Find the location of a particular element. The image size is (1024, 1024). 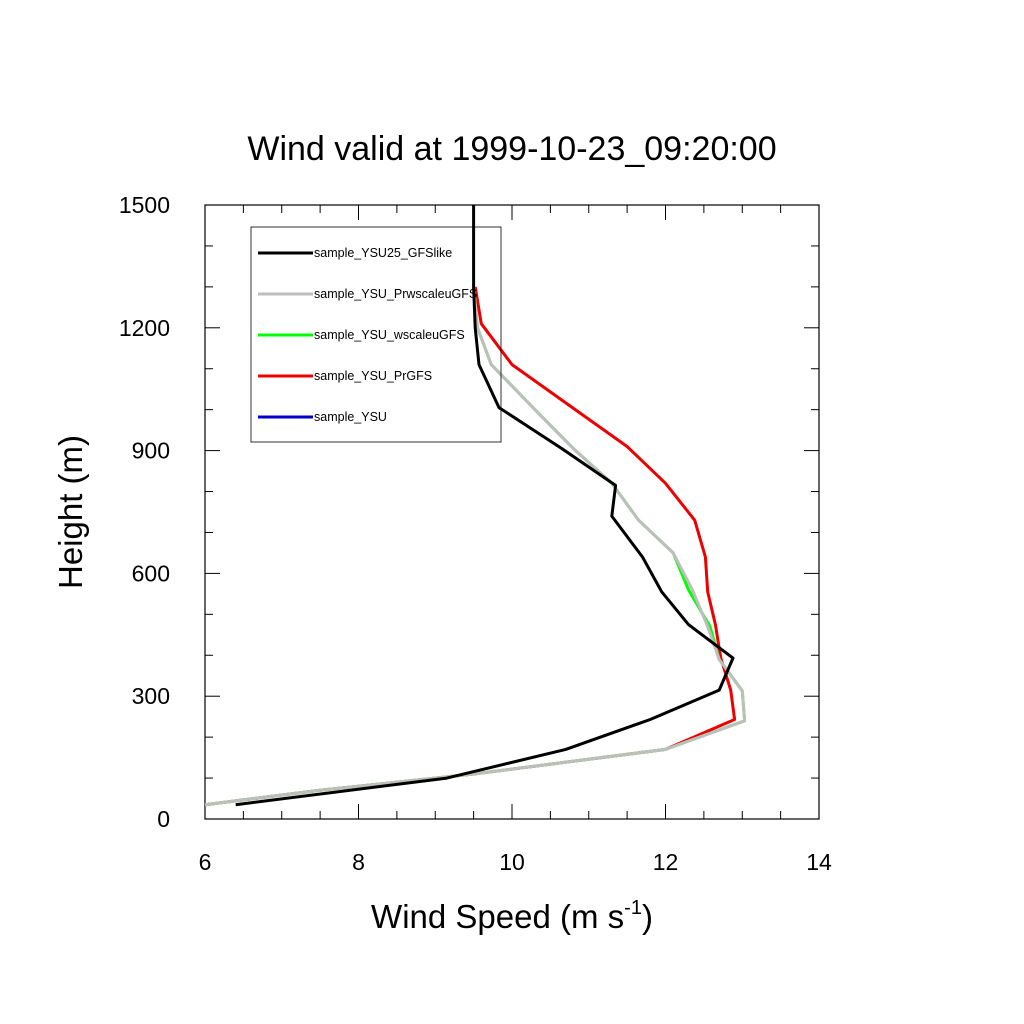

x-axis-units-exponent: -1 is located at coordinates (633, 908).